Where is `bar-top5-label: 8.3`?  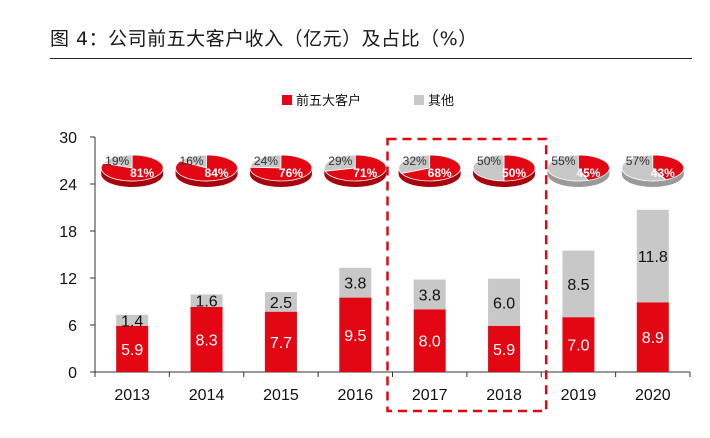 bar-top5-label: 8.3 is located at coordinates (206, 340).